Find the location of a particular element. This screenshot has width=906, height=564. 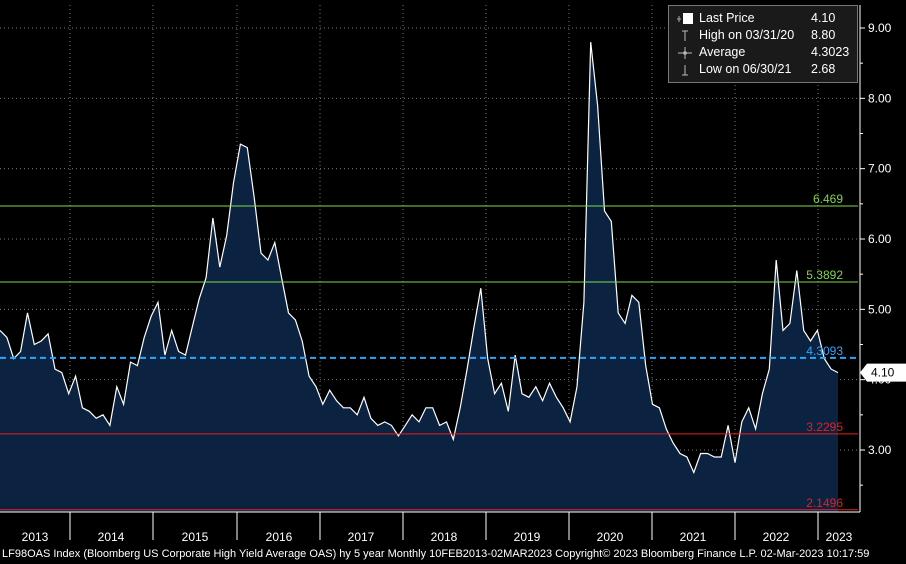

legend-label: High on 03/31/20 is located at coordinates (747, 35).